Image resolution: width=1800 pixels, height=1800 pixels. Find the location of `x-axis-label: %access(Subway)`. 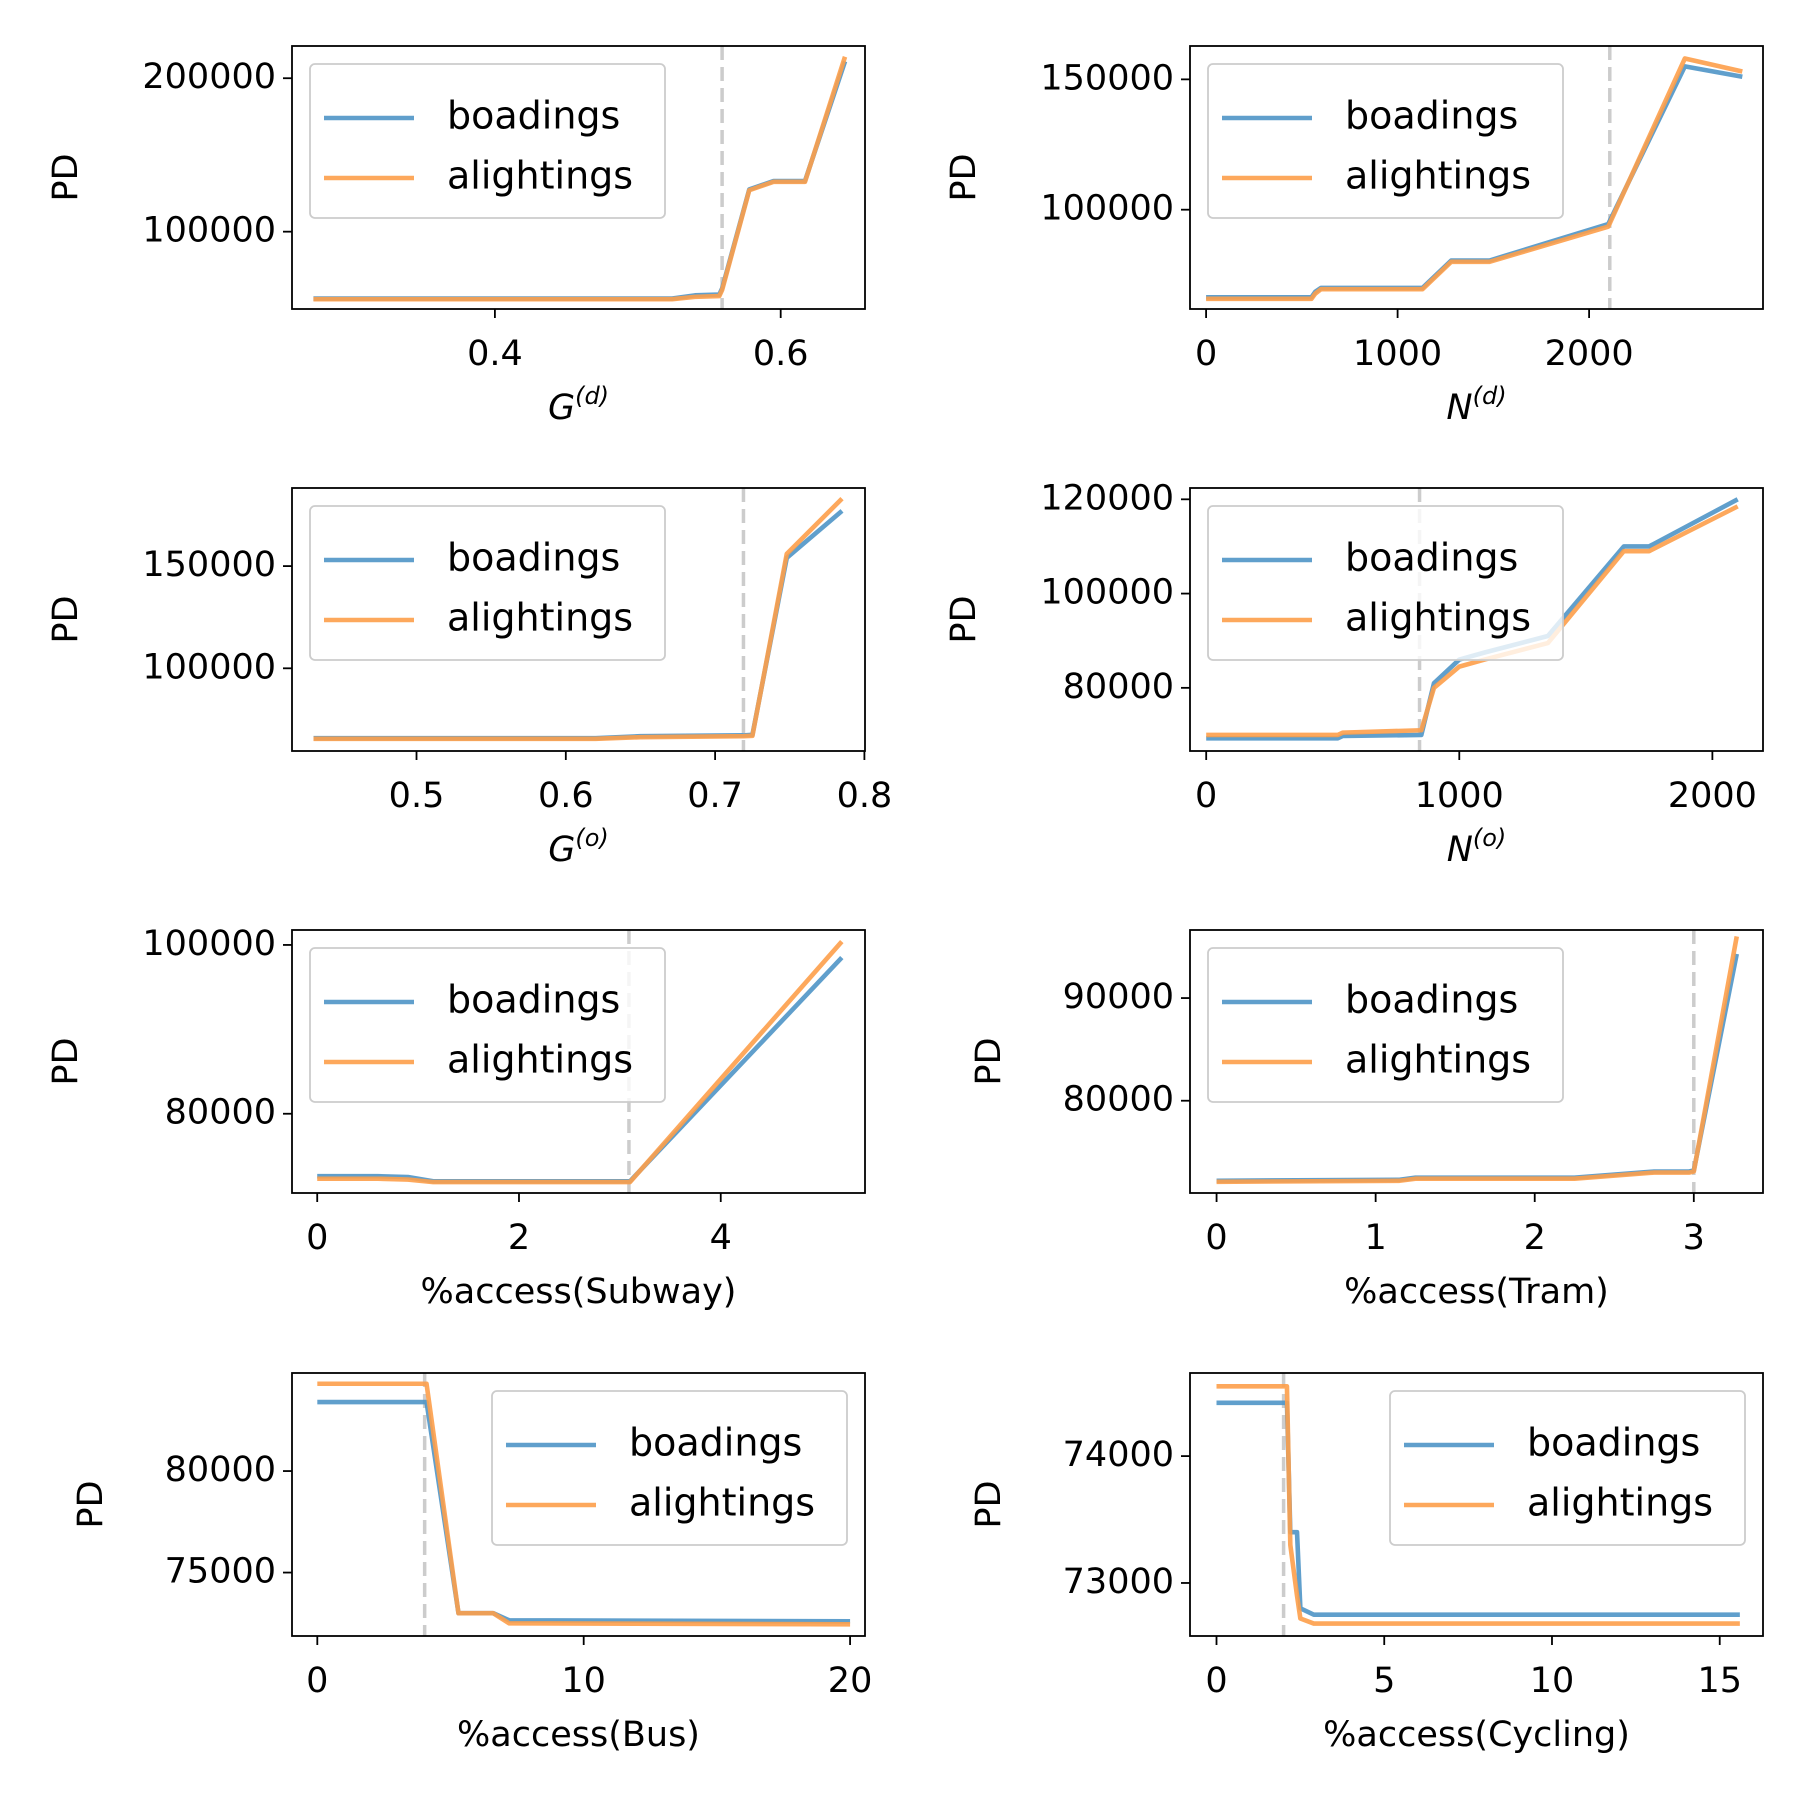

x-axis-label: %access(Subway) is located at coordinates (579, 1292).